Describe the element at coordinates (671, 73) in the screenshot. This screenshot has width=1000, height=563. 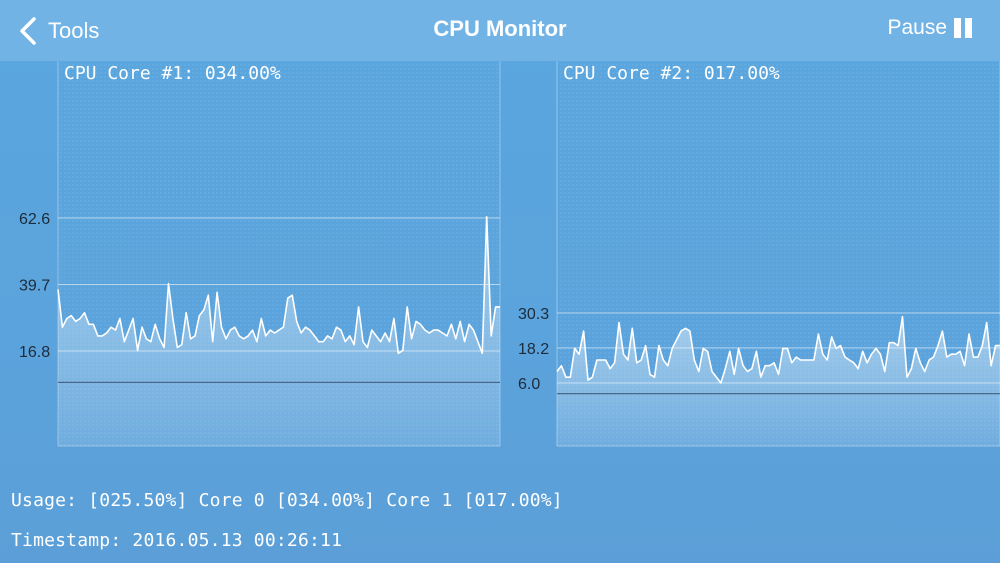
I see `core-title: CPU Core #2: 017.00%` at that location.